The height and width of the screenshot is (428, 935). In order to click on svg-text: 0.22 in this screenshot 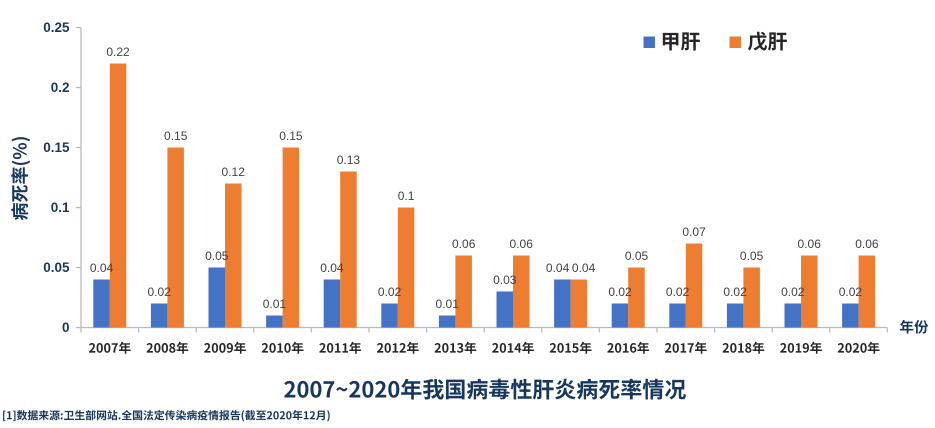, I will do `click(118, 52)`.